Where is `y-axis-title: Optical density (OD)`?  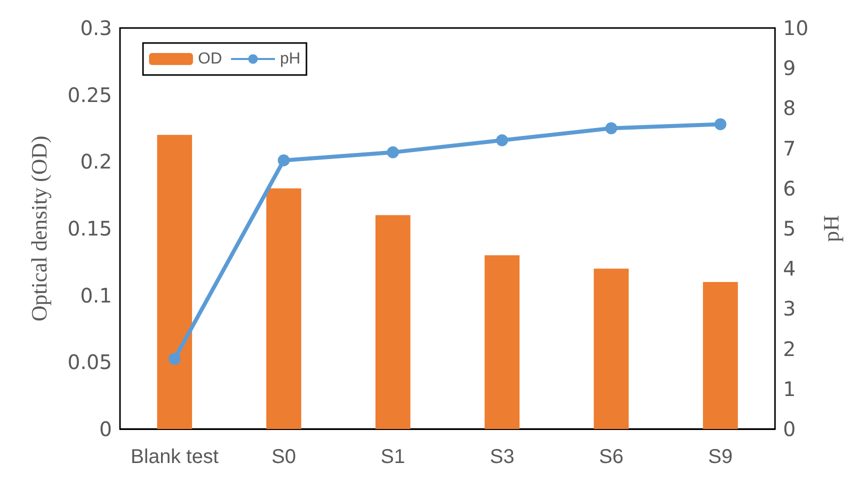 y-axis-title: Optical density (OD) is located at coordinates (39, 229).